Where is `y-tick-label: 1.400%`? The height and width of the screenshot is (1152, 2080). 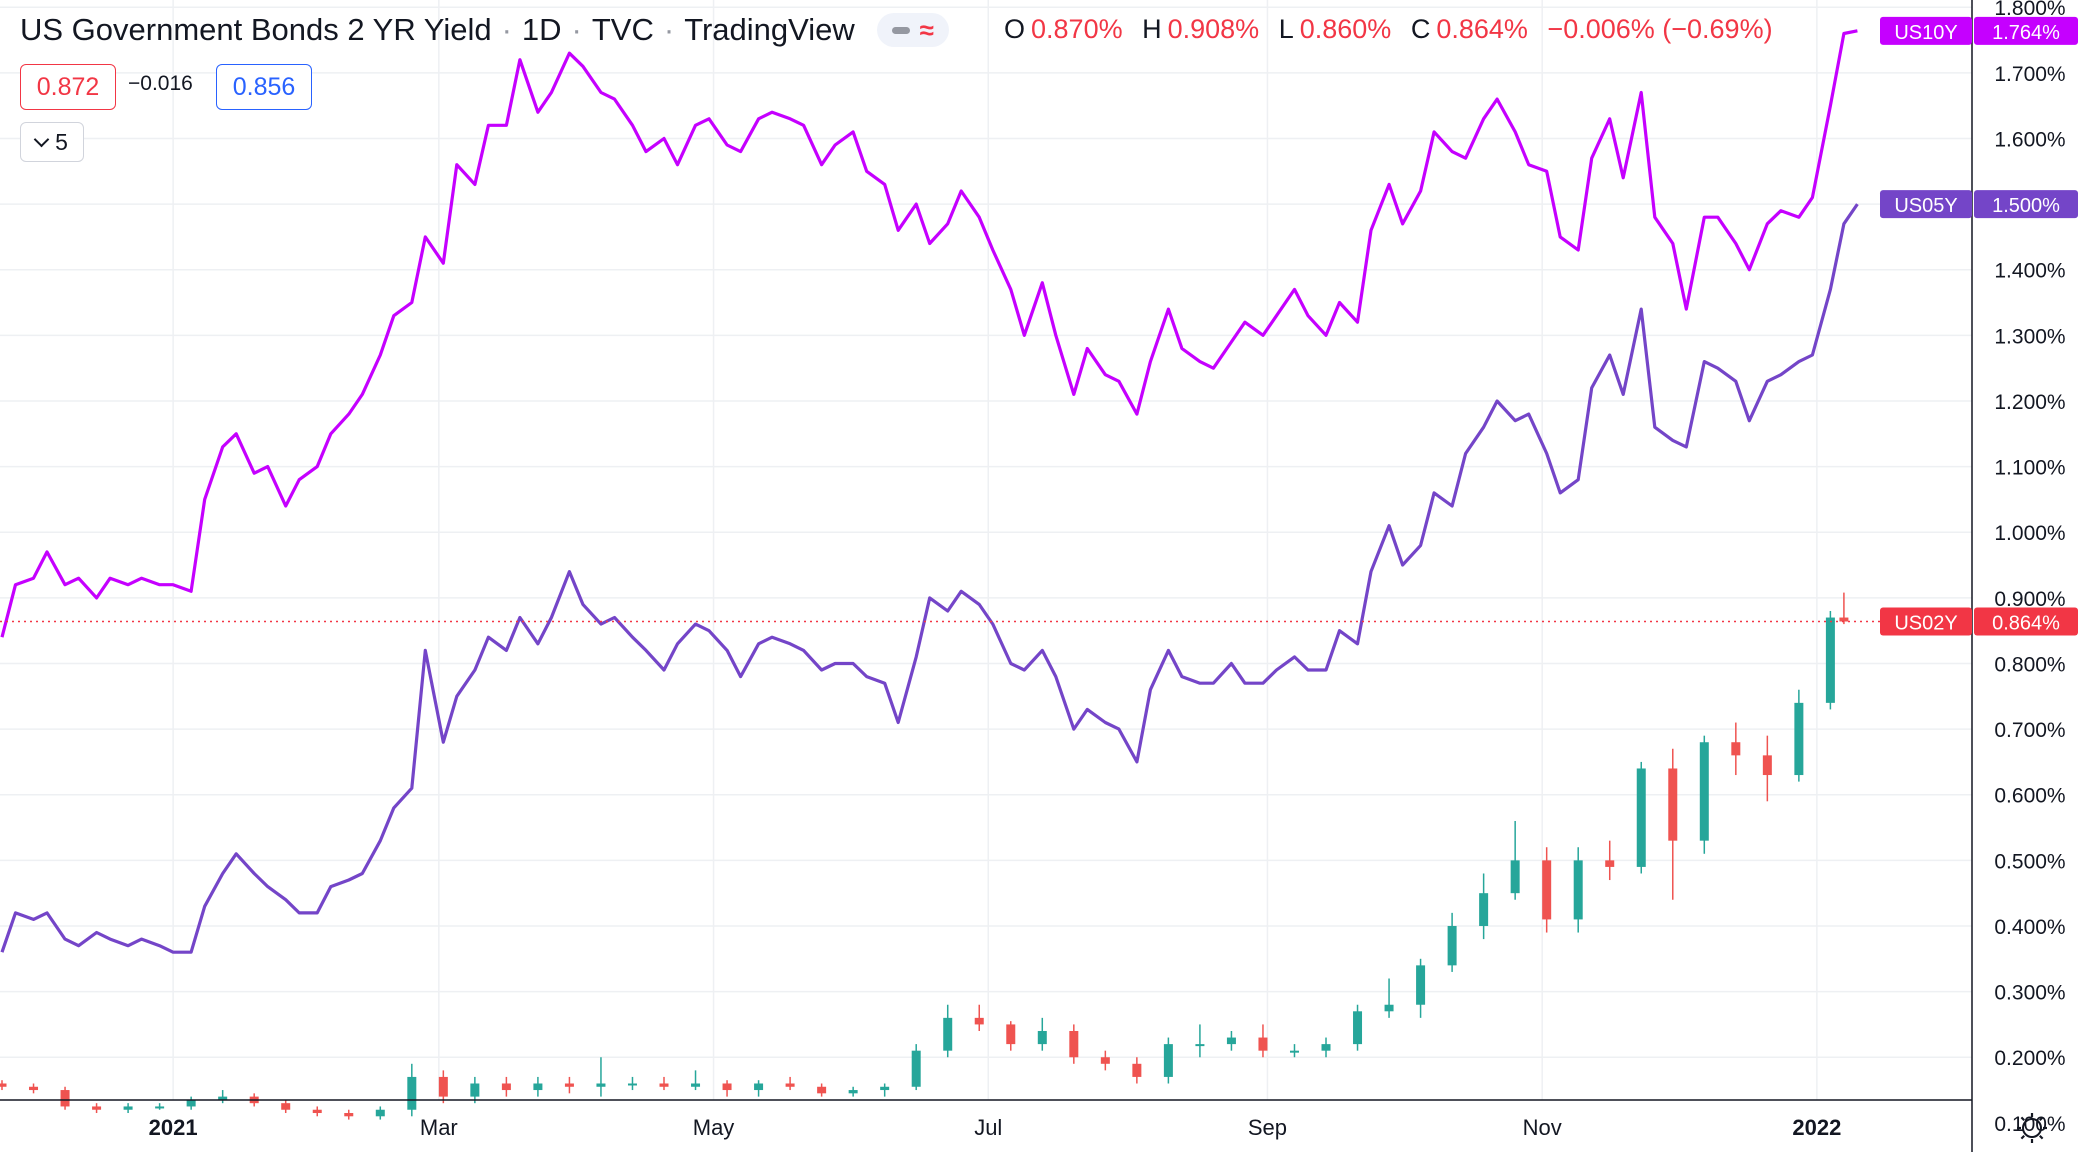 y-tick-label: 1.400% is located at coordinates (2029, 271).